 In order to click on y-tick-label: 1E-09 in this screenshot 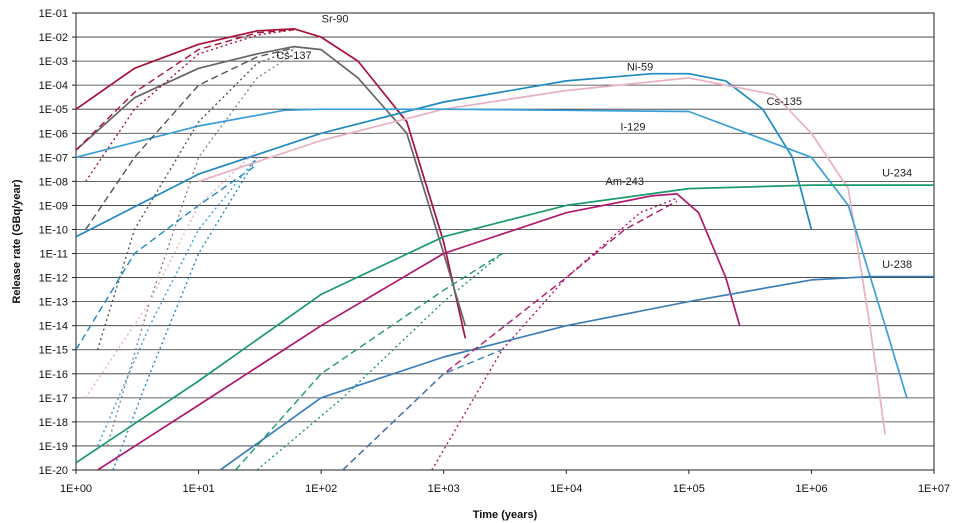, I will do `click(53, 206)`.